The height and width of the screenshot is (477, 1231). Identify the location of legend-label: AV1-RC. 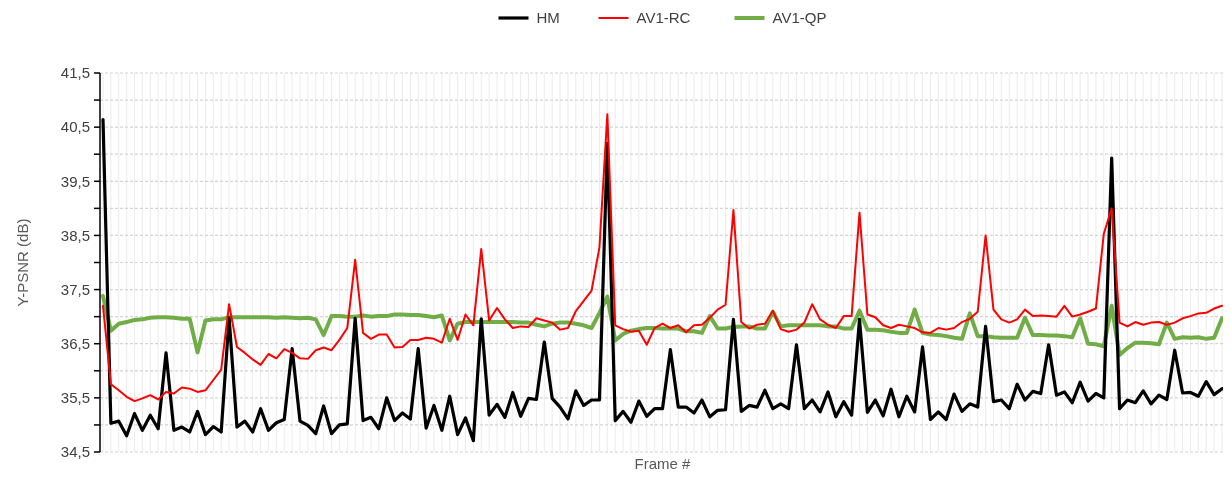
(663, 18).